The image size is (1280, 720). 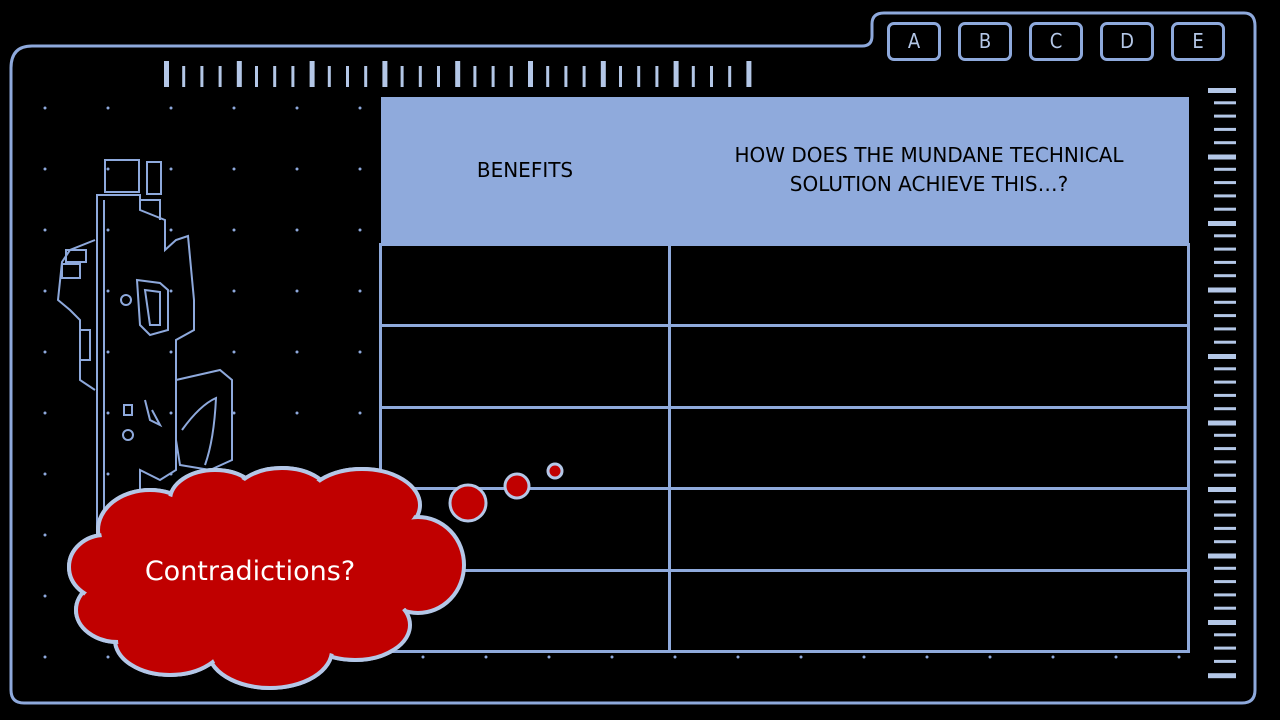 I want to click on ruler-scale, so click(x=458, y=74).